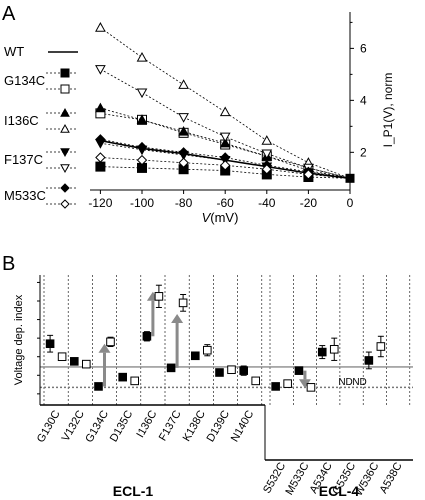  Describe the element at coordinates (24, 80) in the screenshot. I see `legend-label: G134C` at that location.